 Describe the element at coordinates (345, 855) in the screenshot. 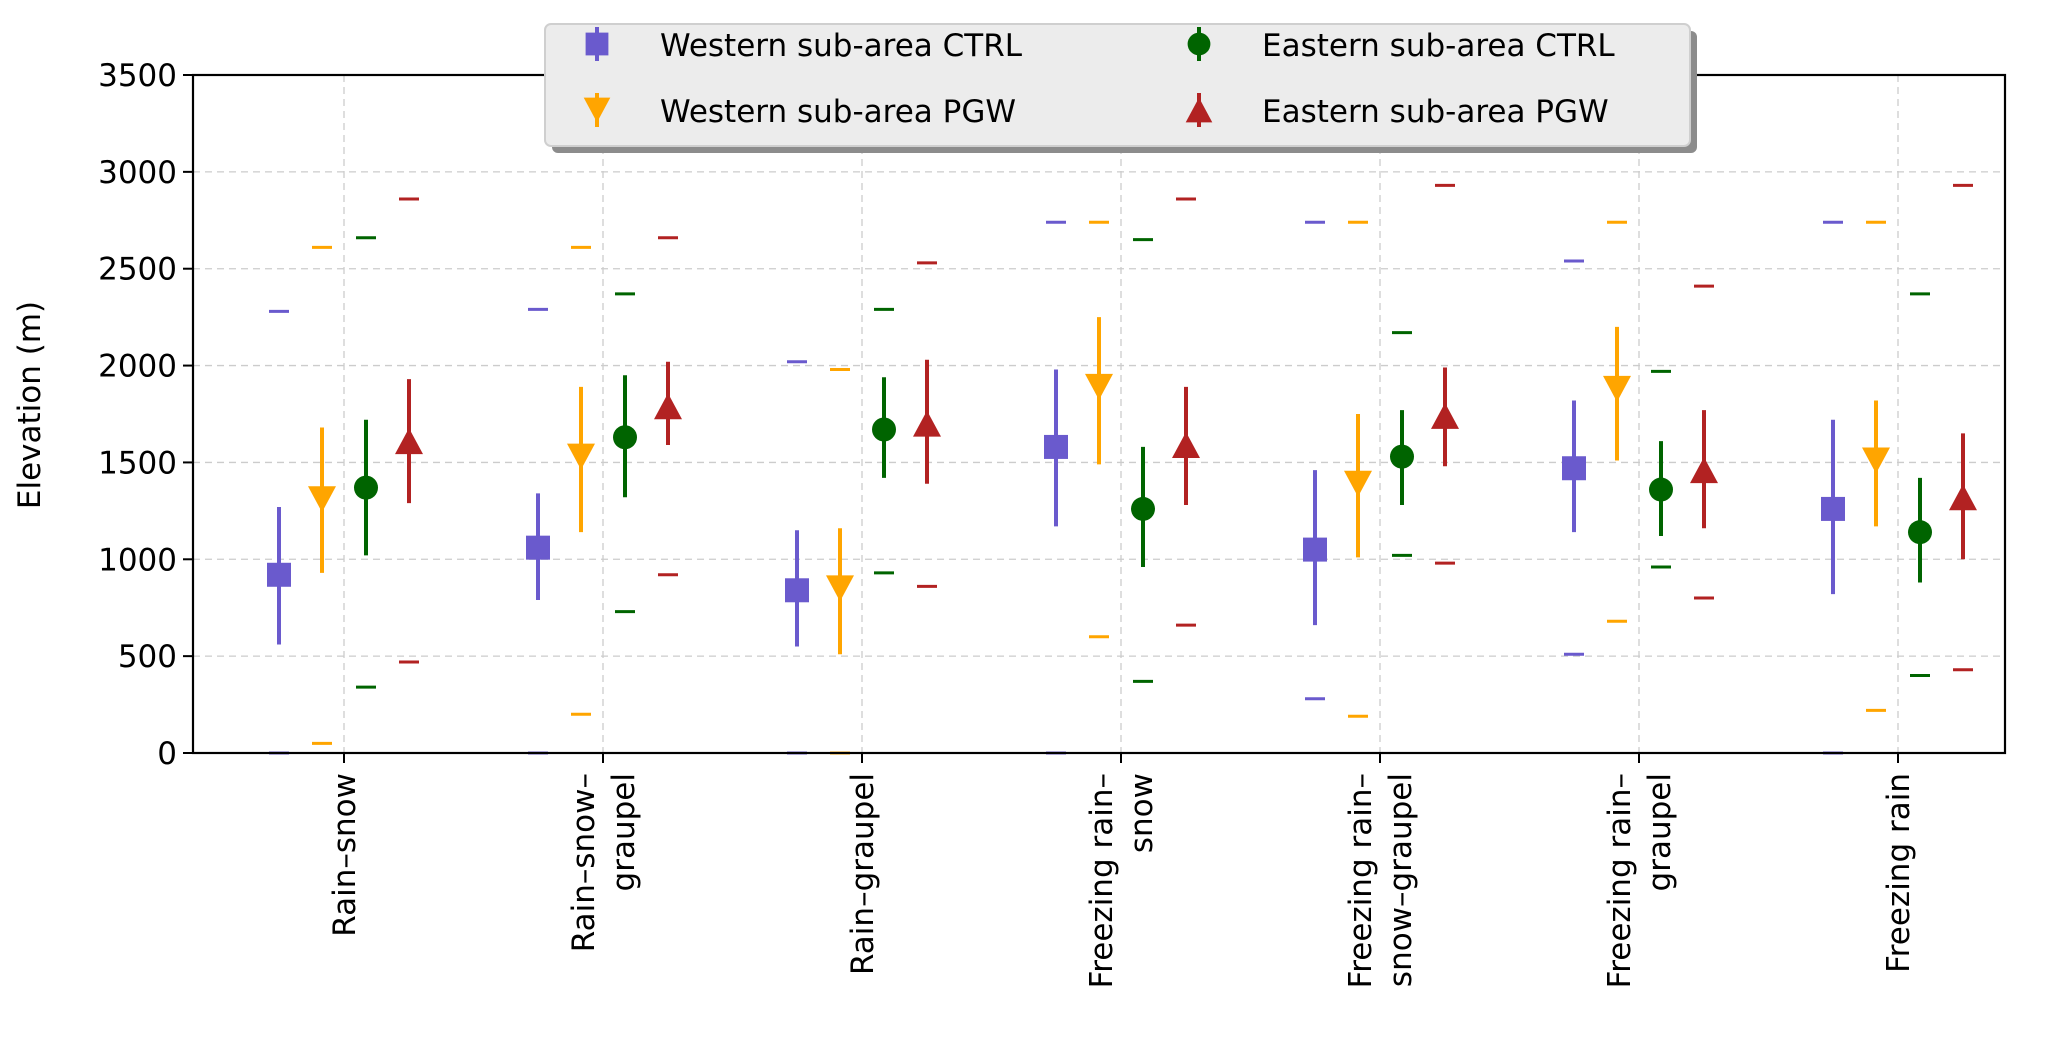

I see `x-tick-label: Rain–snow` at that location.